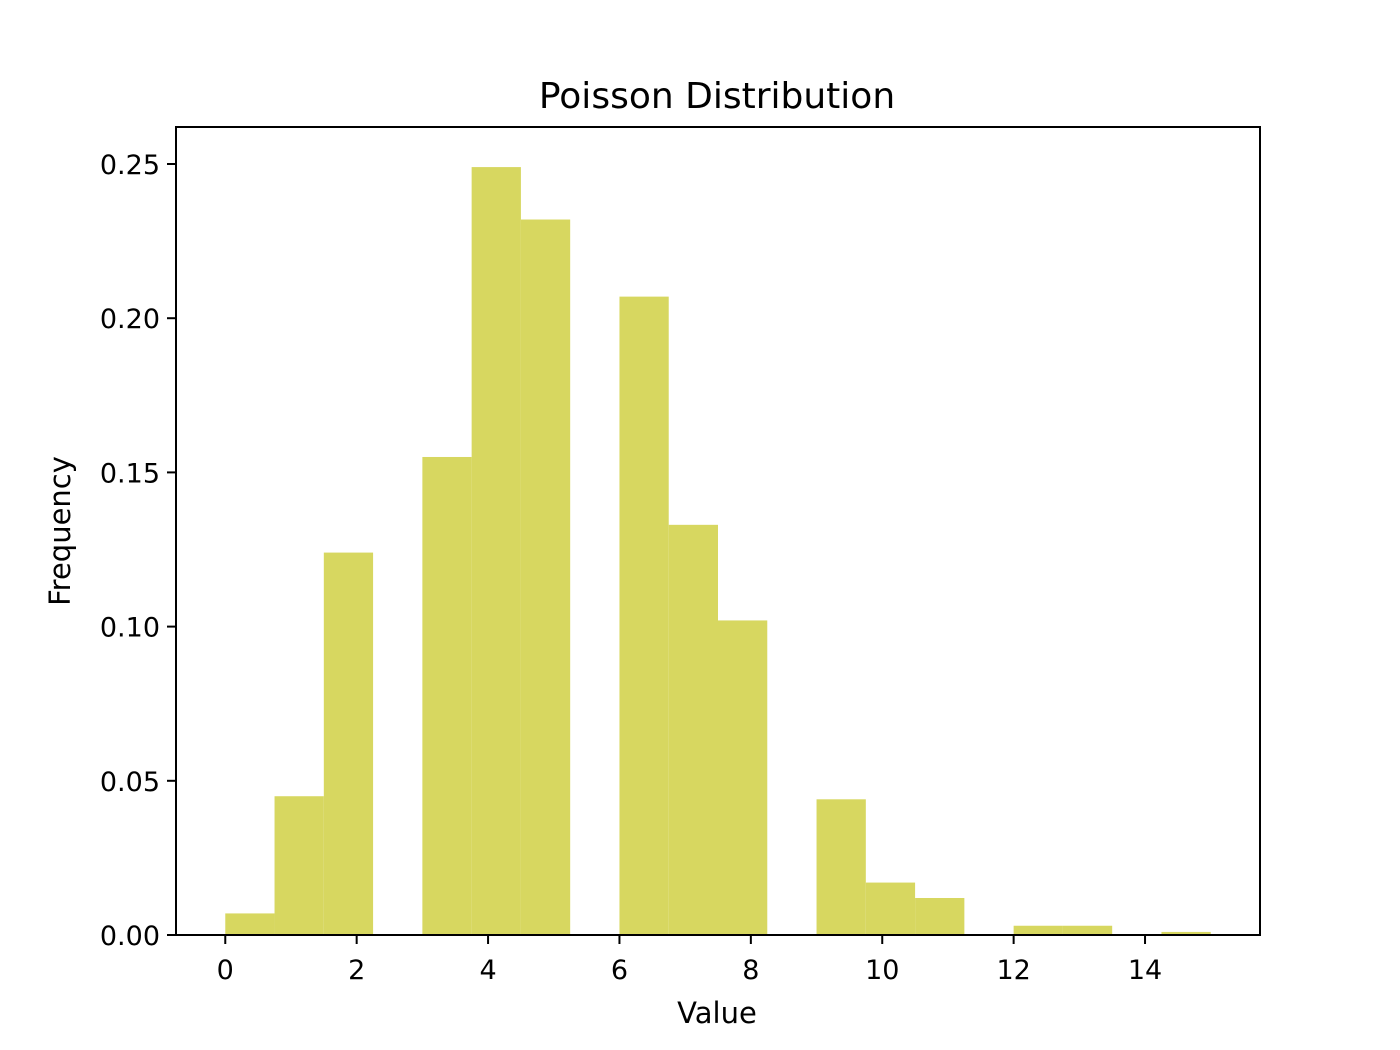  I want to click on x-axis-label: Value, so click(717, 1013).